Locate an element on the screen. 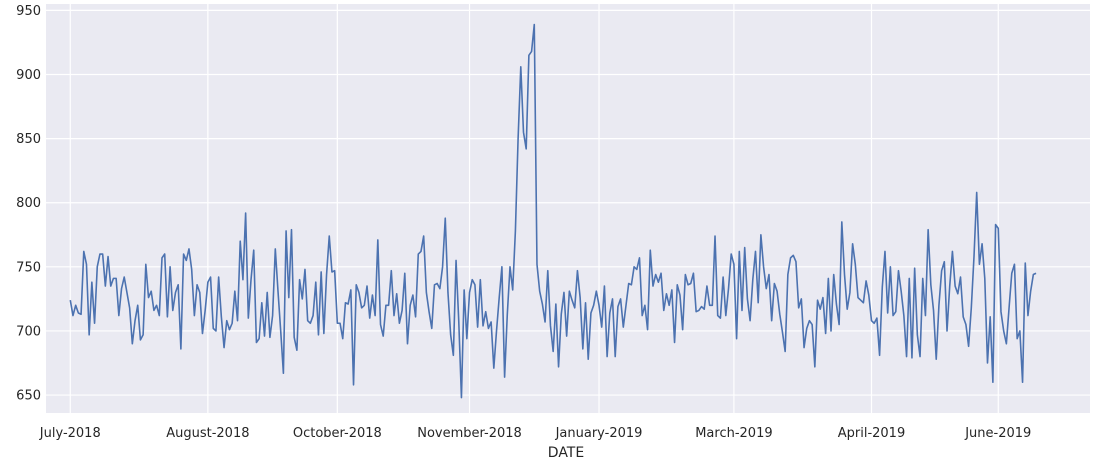 This screenshot has width=1096, height=468. x-tick-label: March-2019 is located at coordinates (733, 433).